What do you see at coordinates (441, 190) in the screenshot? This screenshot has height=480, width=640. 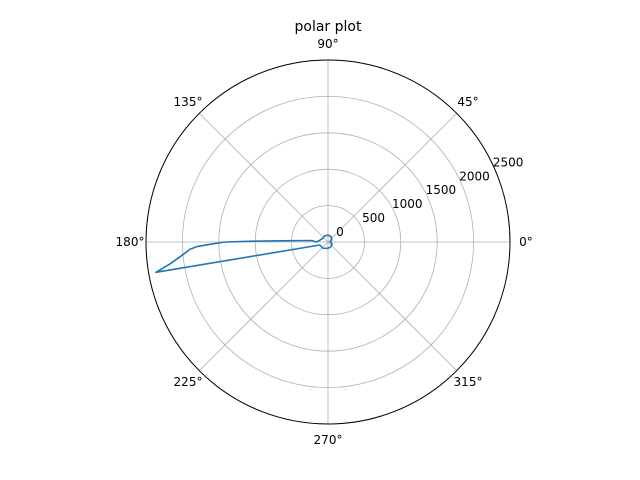 I see `r-tick-label-3: 1500` at bounding box center [441, 190].